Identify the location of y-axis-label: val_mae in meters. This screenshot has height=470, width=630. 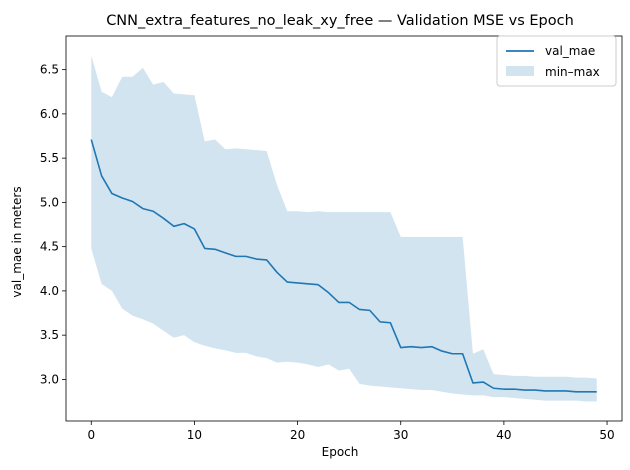
(17, 241).